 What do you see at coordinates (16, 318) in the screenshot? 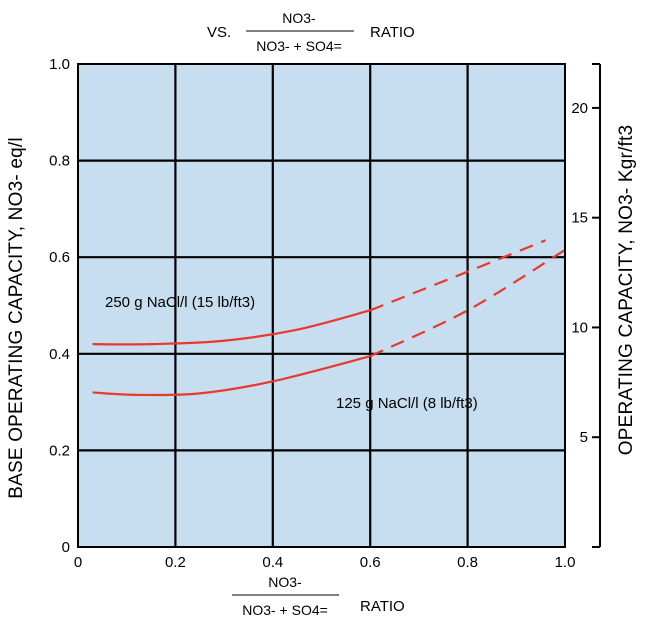
I see `y-axis-left-label: BASE OPERATING CAPACITY, NO3- eq/l` at bounding box center [16, 318].